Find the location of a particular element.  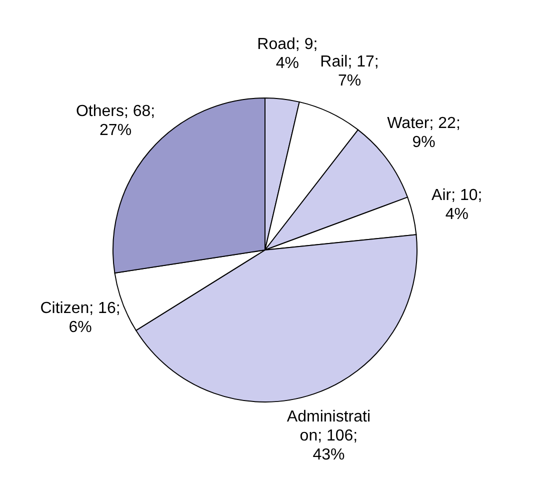

slice-label: Others; 68; 27% is located at coordinates (116, 121).